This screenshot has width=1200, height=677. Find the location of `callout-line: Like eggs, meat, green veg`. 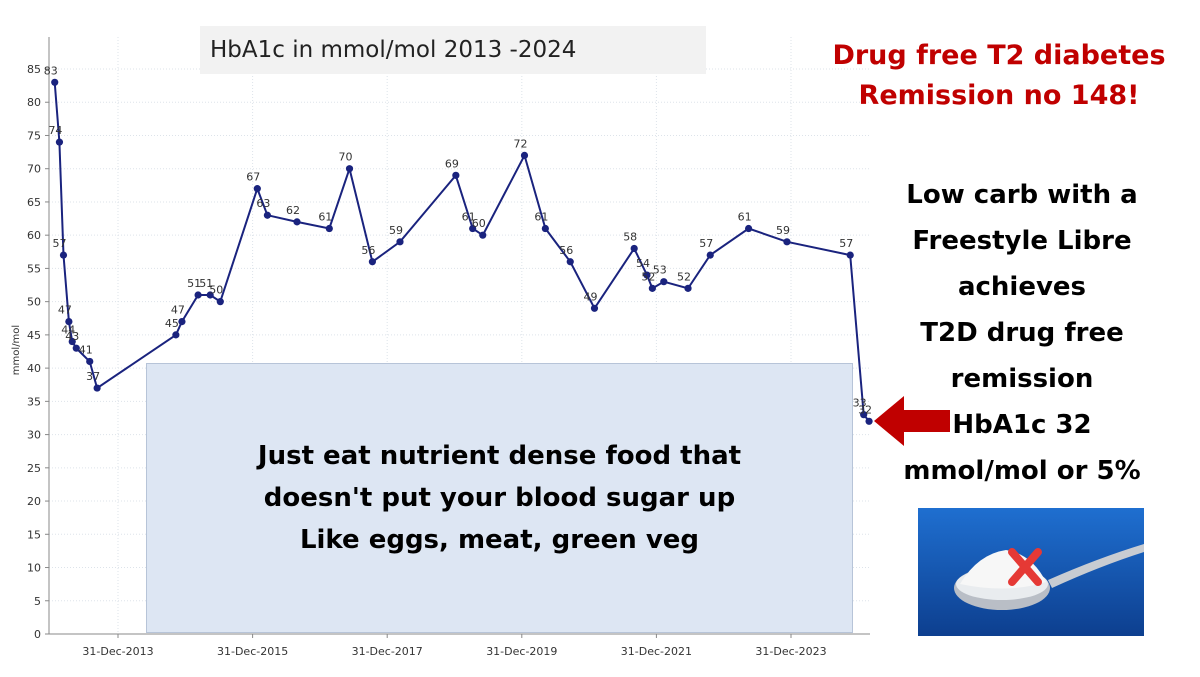

callout-line: Like eggs, meat, green veg is located at coordinates (499, 540).